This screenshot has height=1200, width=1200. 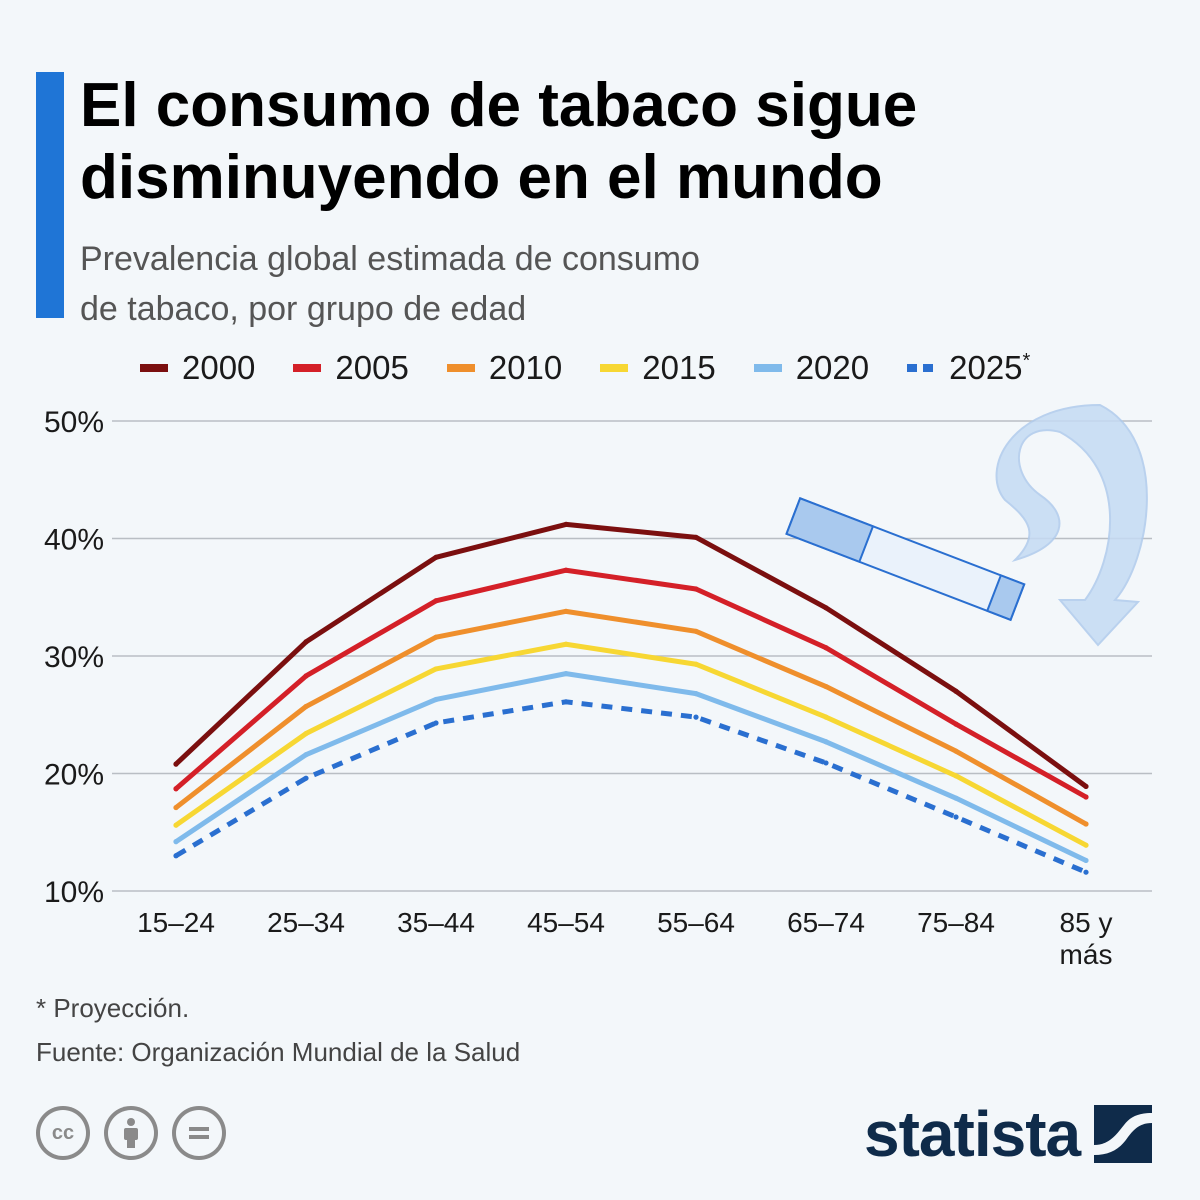 What do you see at coordinates (307, 368) in the screenshot?
I see `legend-swatch-2005` at bounding box center [307, 368].